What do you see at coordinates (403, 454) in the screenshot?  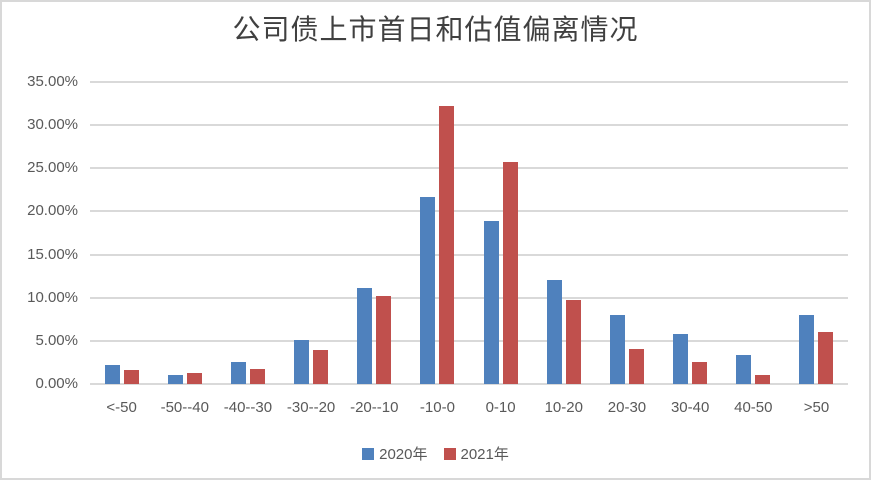 I see `legend-label: 2020年` at bounding box center [403, 454].